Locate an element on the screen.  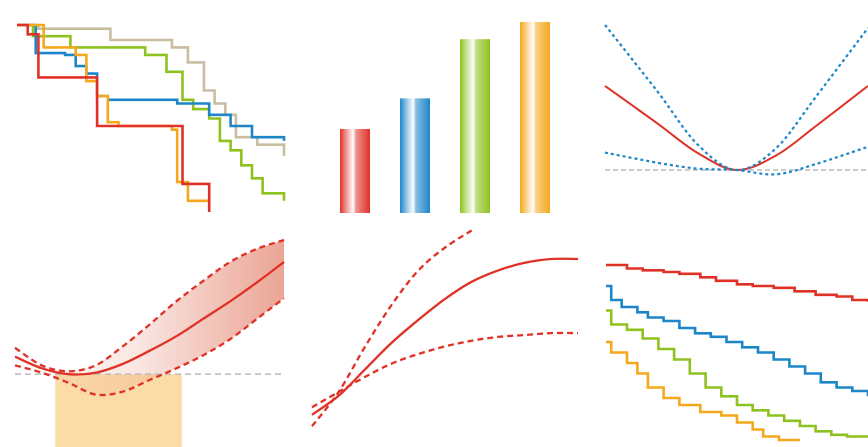
step-chart-svg is located at coordinates (151, 117).